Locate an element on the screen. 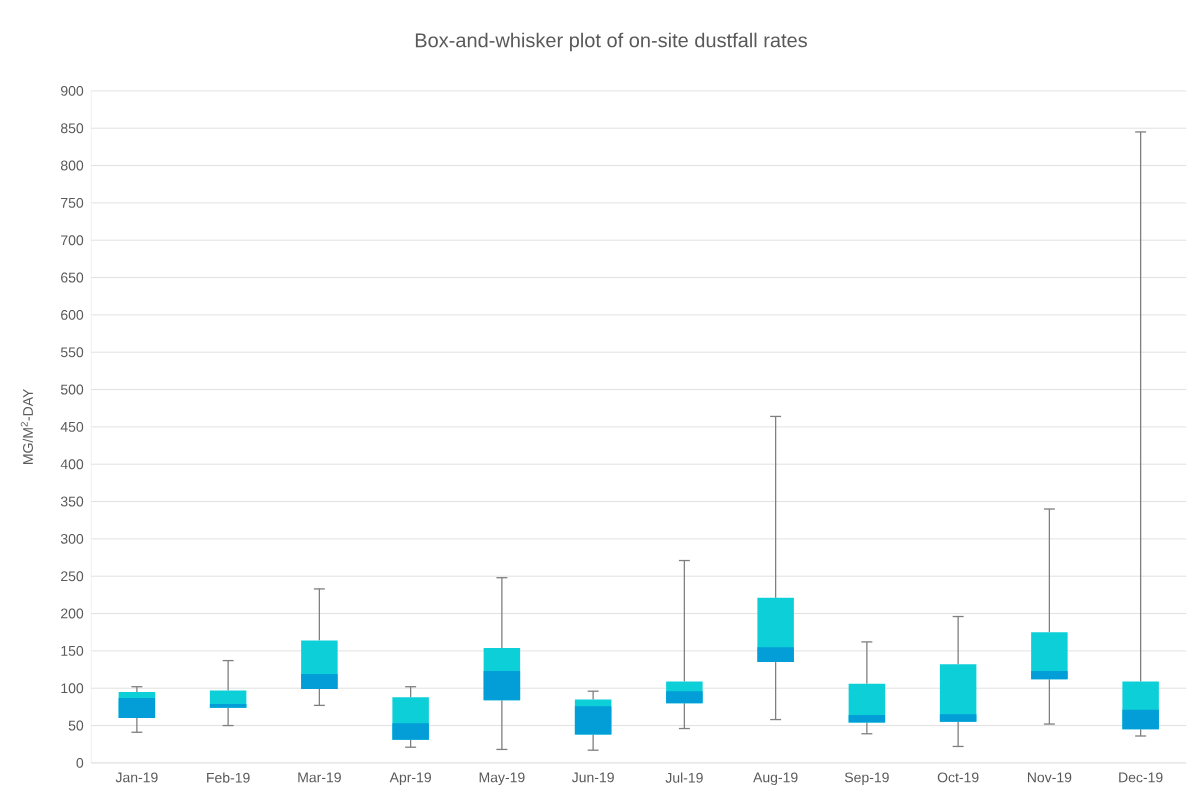 This screenshot has height=792, width=1201. y-tick-label: 100 is located at coordinates (72, 688).